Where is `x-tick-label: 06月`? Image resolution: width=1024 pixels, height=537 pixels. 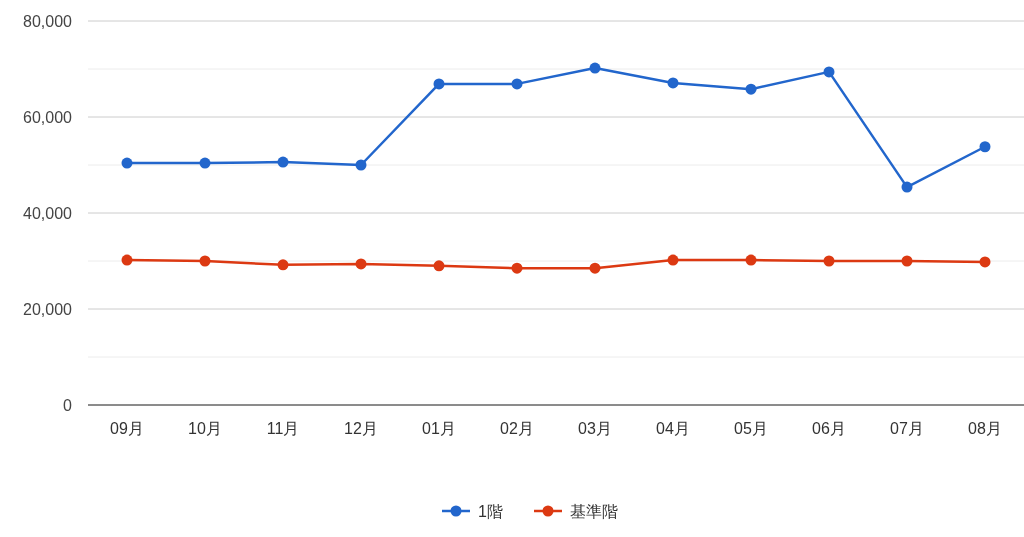 x-tick-label: 06月 is located at coordinates (829, 428).